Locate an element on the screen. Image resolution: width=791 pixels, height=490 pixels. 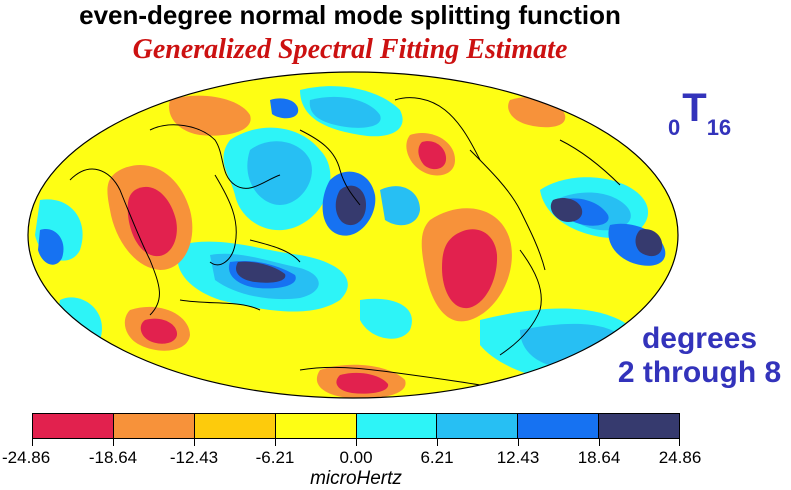
colorbar-tick-label: -12.43 is located at coordinates (194, 457).